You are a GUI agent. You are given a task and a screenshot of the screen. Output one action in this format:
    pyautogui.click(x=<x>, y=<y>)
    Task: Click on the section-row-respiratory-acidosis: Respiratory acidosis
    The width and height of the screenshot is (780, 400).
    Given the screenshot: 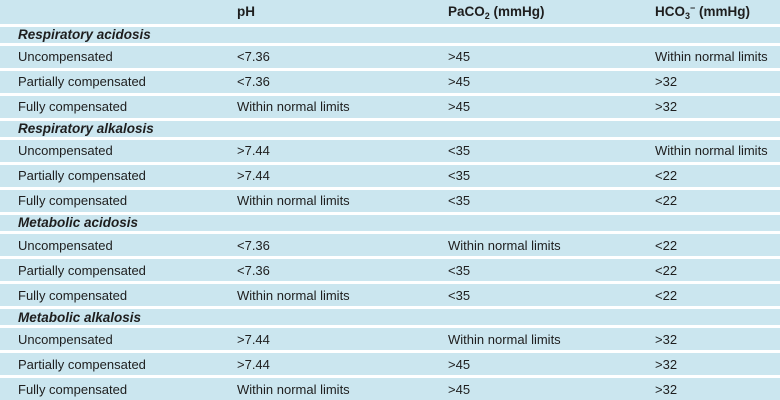 What is the action you would take?
    pyautogui.click(x=390, y=35)
    